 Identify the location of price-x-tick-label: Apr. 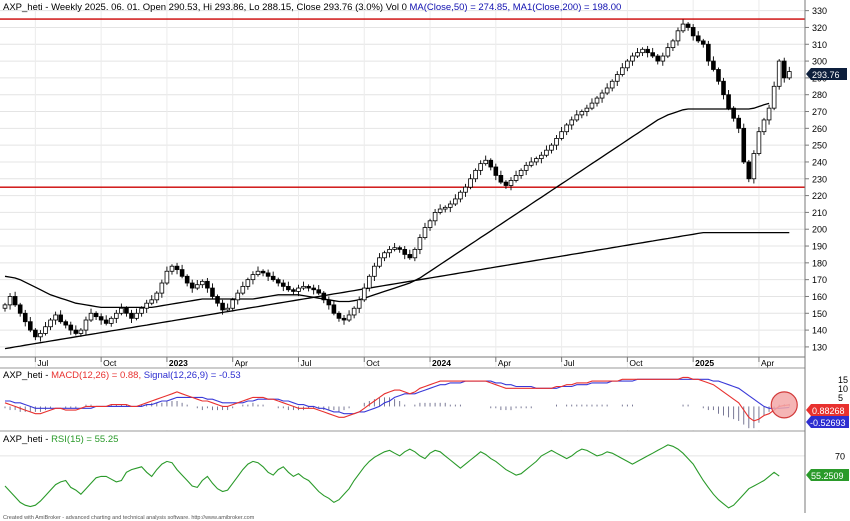
(241, 363).